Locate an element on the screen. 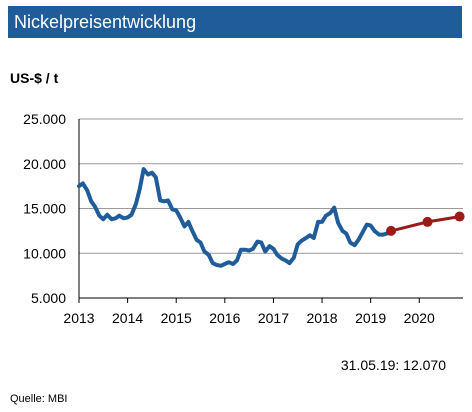 This screenshot has height=412, width=472. x-tick-label: 2013 is located at coordinates (78, 318).